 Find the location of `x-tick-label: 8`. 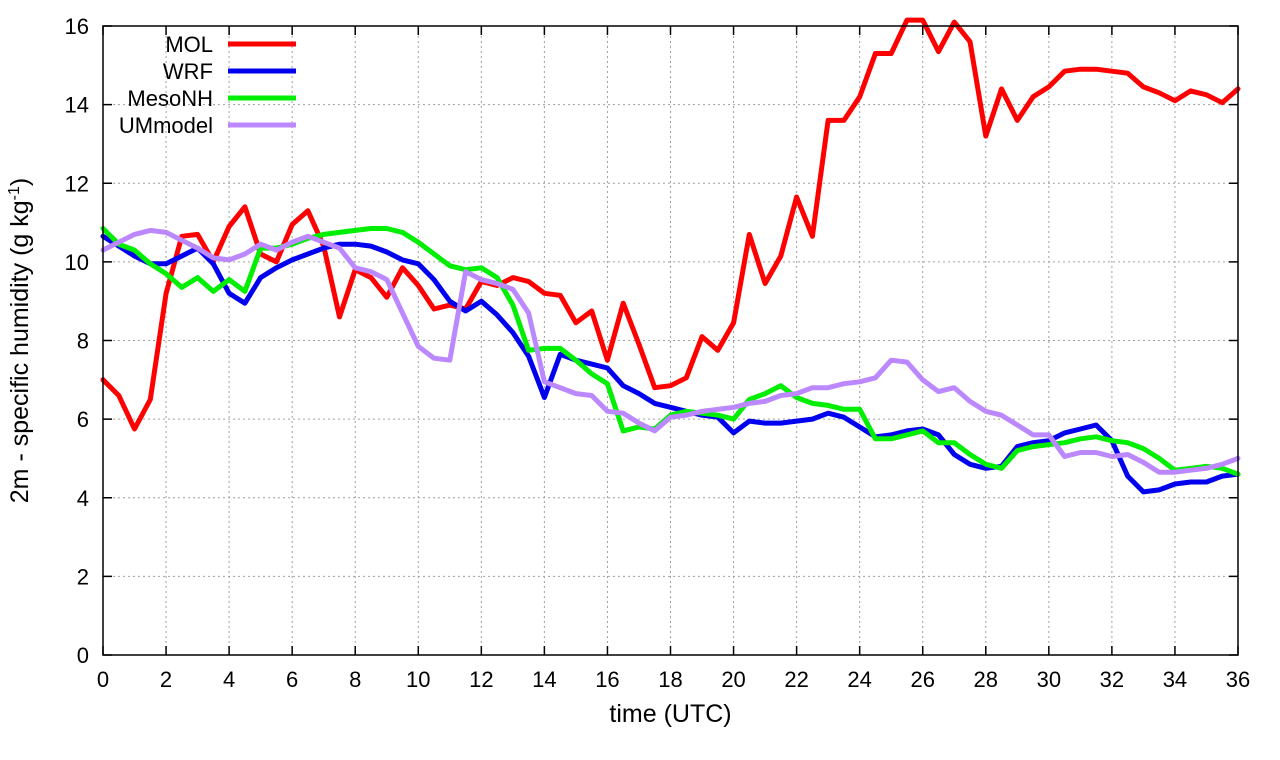

x-tick-label: 8 is located at coordinates (355, 679).